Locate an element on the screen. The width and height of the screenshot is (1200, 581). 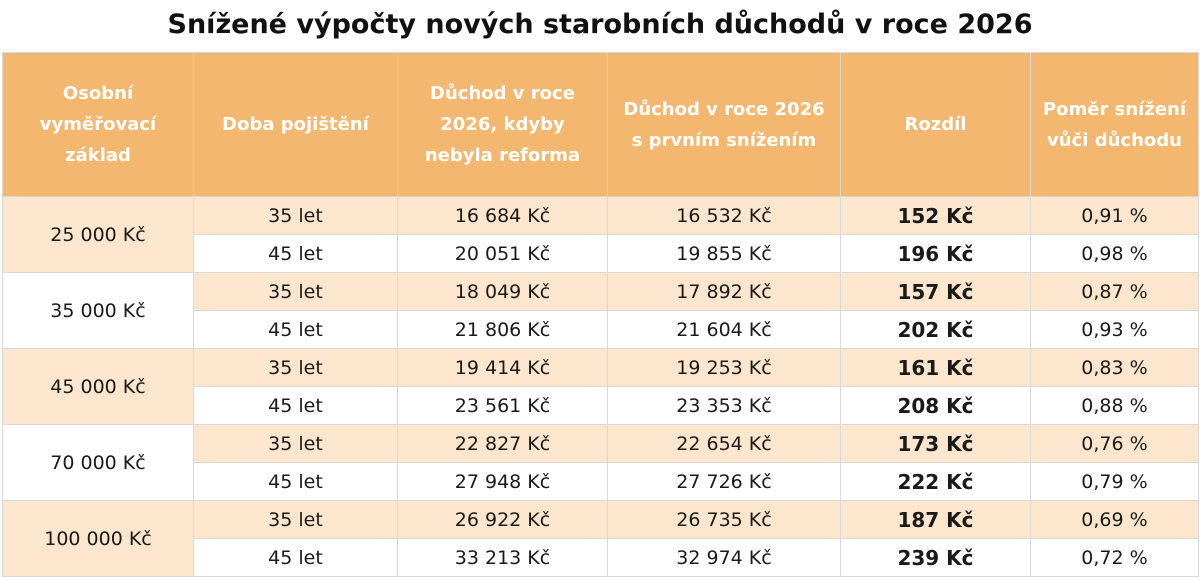
difference-cell: 202 Kč is located at coordinates (935, 329).